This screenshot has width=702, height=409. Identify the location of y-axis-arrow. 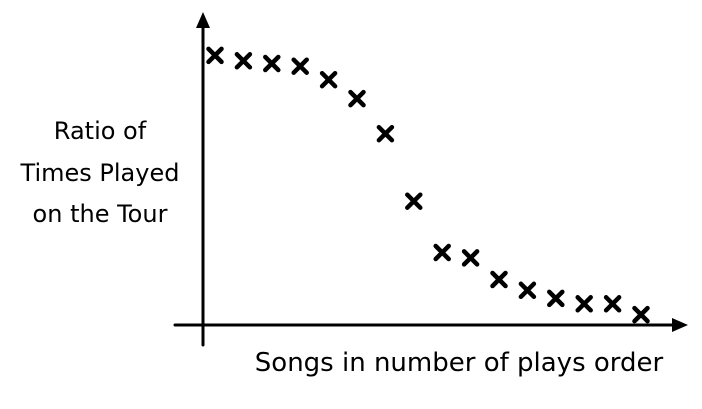
(203, 20).